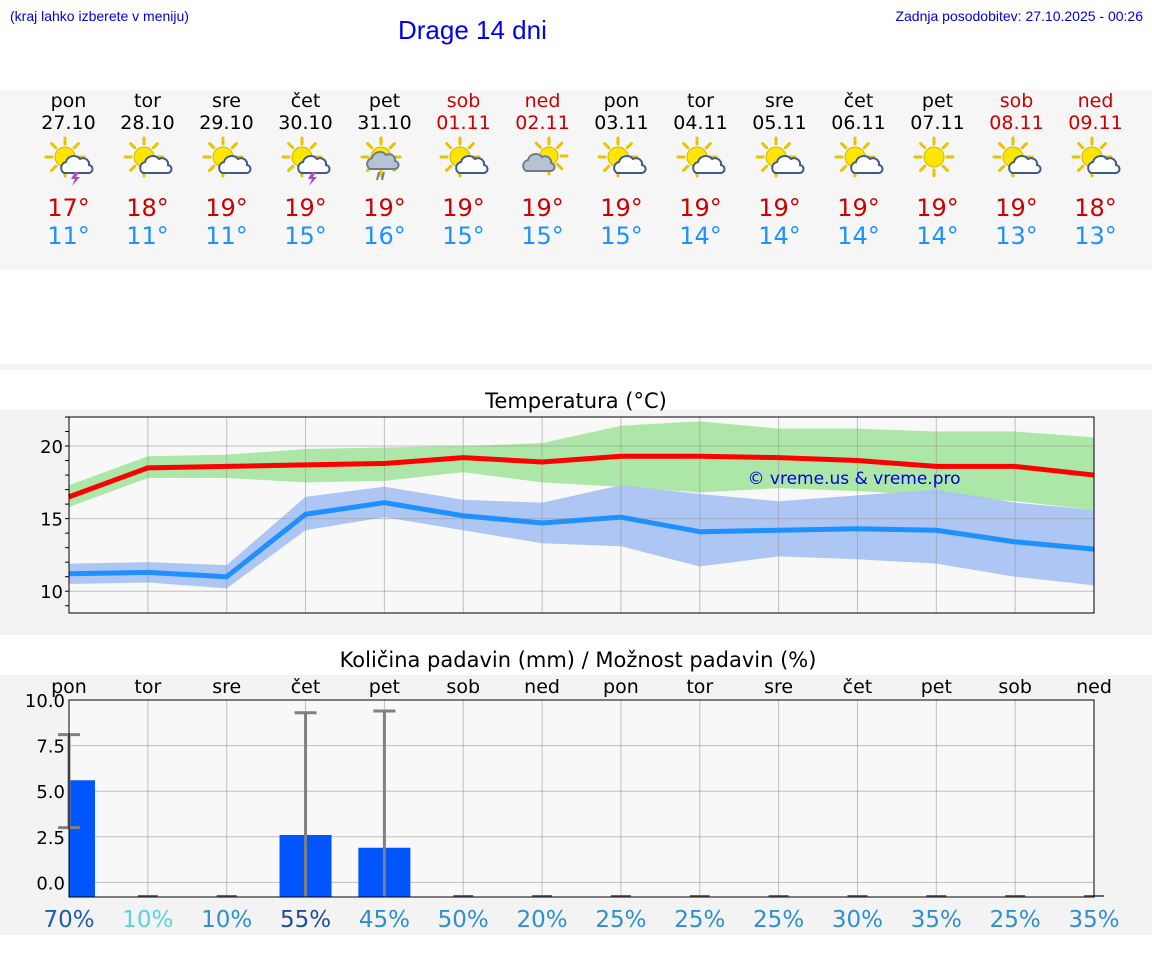 Image resolution: width=1152 pixels, height=975 pixels. I want to click on precipitation-day-label: ned, so click(542, 687).